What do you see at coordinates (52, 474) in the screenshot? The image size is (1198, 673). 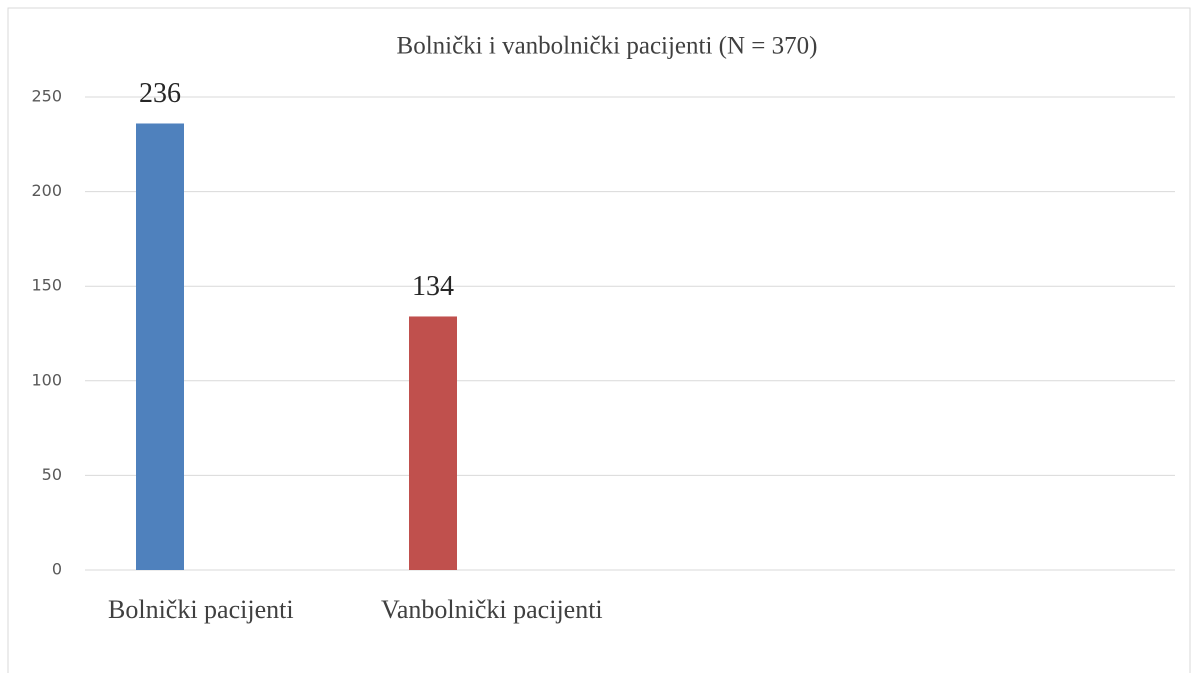 I see `y-tick-label: 50` at bounding box center [52, 474].